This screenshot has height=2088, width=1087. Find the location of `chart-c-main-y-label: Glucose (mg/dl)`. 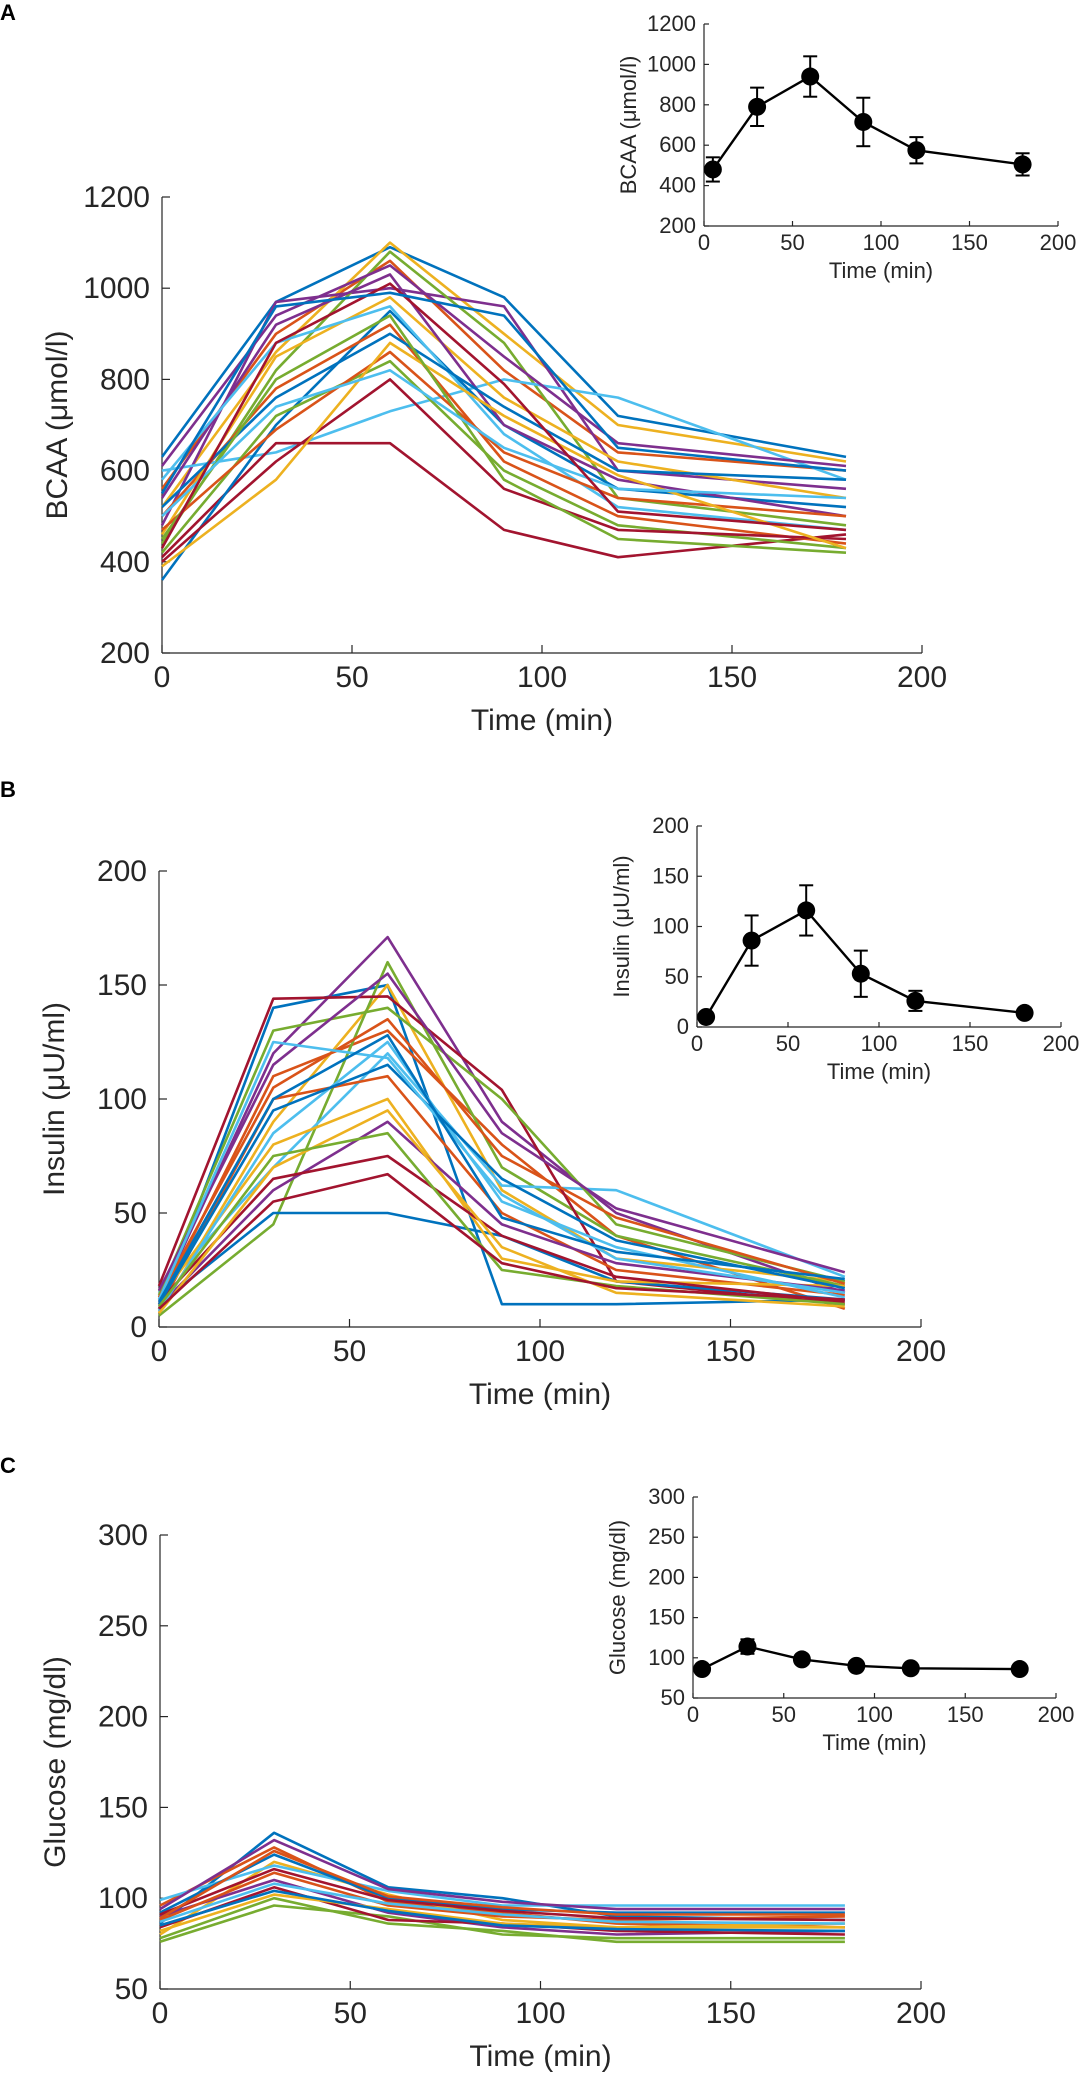

chart-c-main-y-label: Glucose (mg/dl) is located at coordinates (55, 1762).